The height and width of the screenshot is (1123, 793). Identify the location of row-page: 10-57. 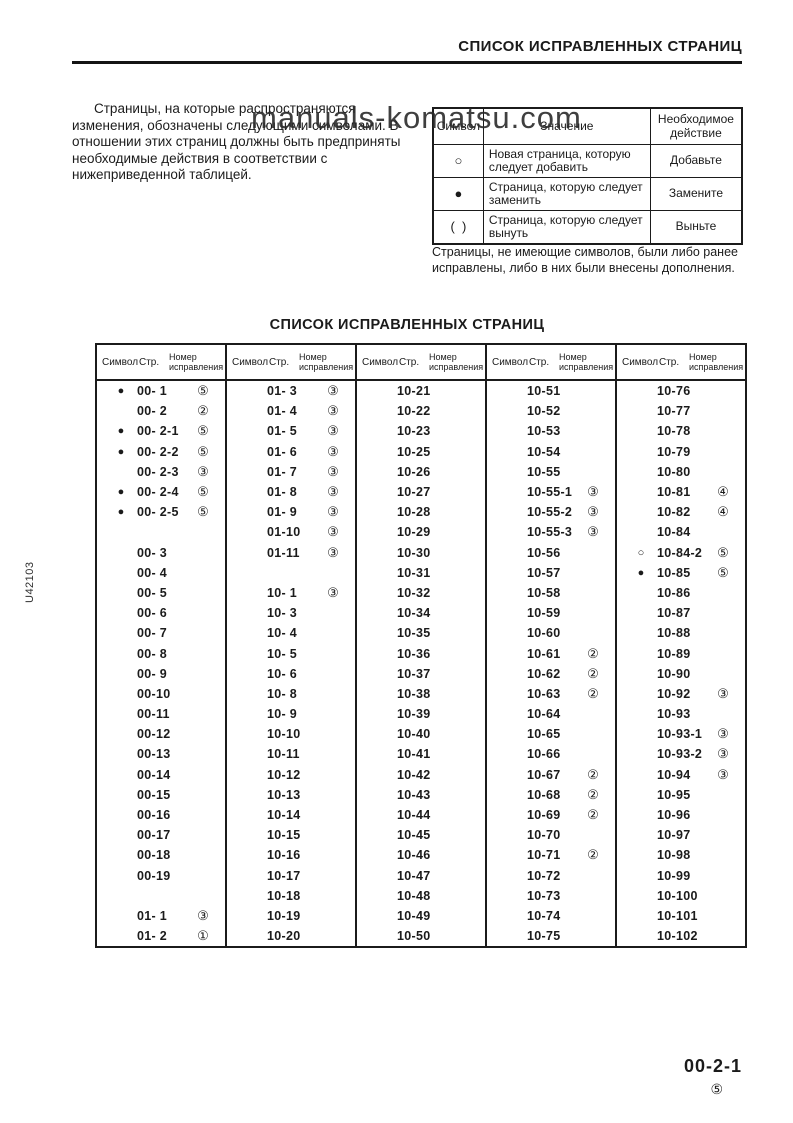
(544, 572).